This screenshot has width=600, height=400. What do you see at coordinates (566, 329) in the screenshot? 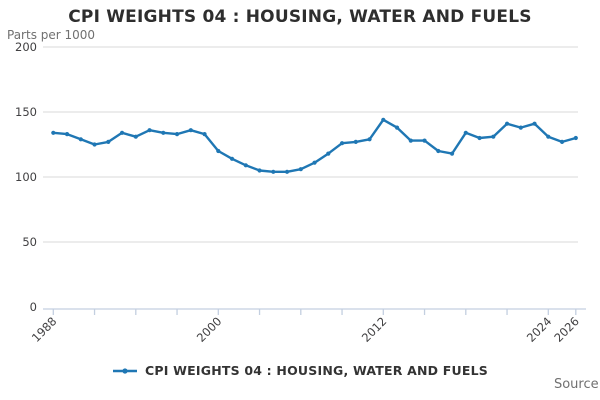
I see `x-tick-label: 2026` at bounding box center [566, 329].